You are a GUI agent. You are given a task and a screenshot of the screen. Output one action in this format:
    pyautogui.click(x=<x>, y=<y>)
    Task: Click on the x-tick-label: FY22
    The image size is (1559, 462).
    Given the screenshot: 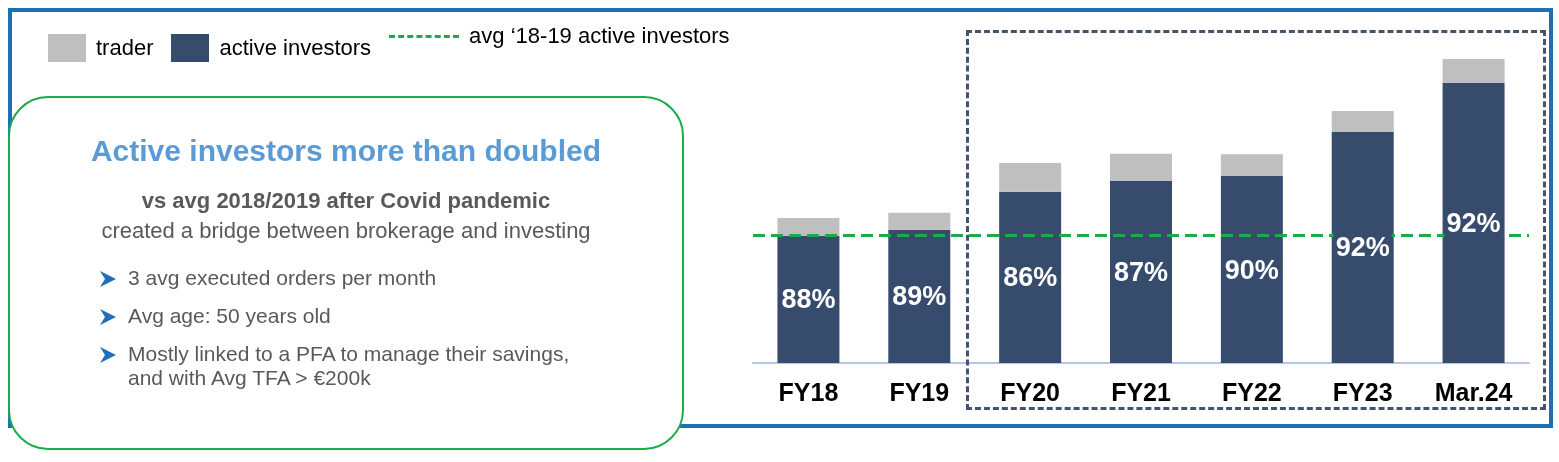 What is the action you would take?
    pyautogui.click(x=1251, y=391)
    